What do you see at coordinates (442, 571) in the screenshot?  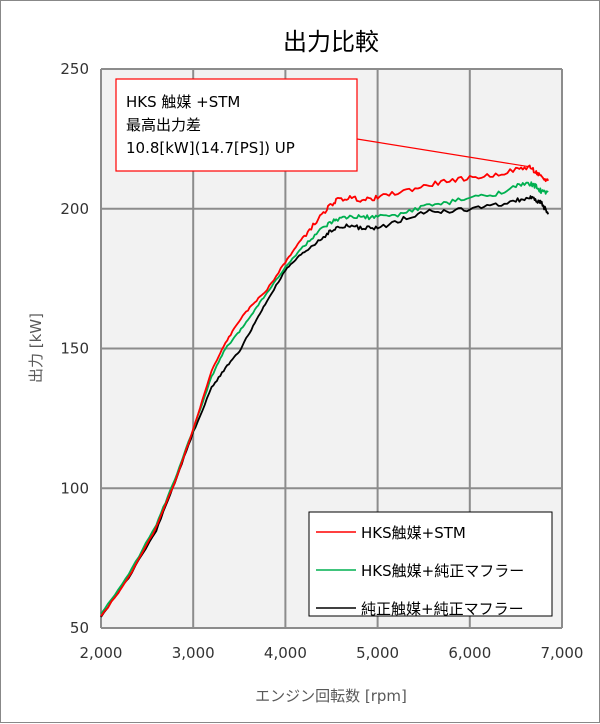 I see `legend-label: HKS触媒+純正マフラー` at bounding box center [442, 571].